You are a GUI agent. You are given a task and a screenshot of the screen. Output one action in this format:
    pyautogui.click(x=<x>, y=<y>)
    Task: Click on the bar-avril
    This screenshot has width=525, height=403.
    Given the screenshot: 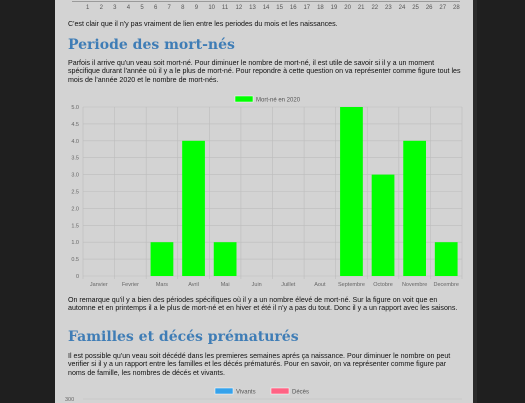 What is the action you would take?
    pyautogui.click(x=193, y=208)
    